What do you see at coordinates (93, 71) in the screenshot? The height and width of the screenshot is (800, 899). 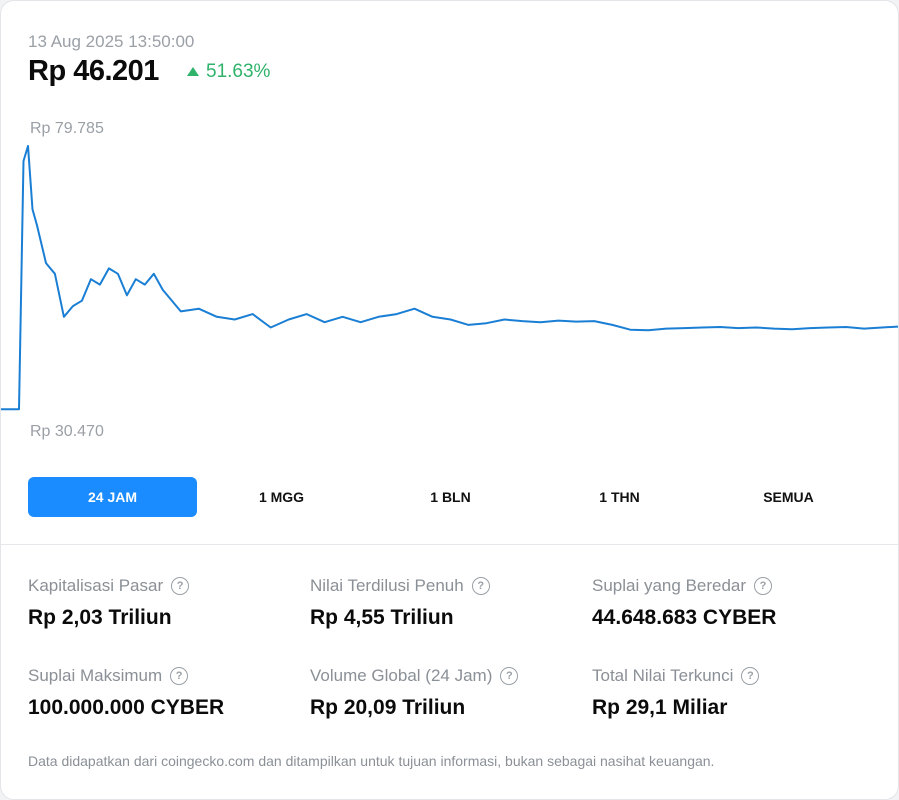 I see `current-price: Rp 46.201` at bounding box center [93, 71].